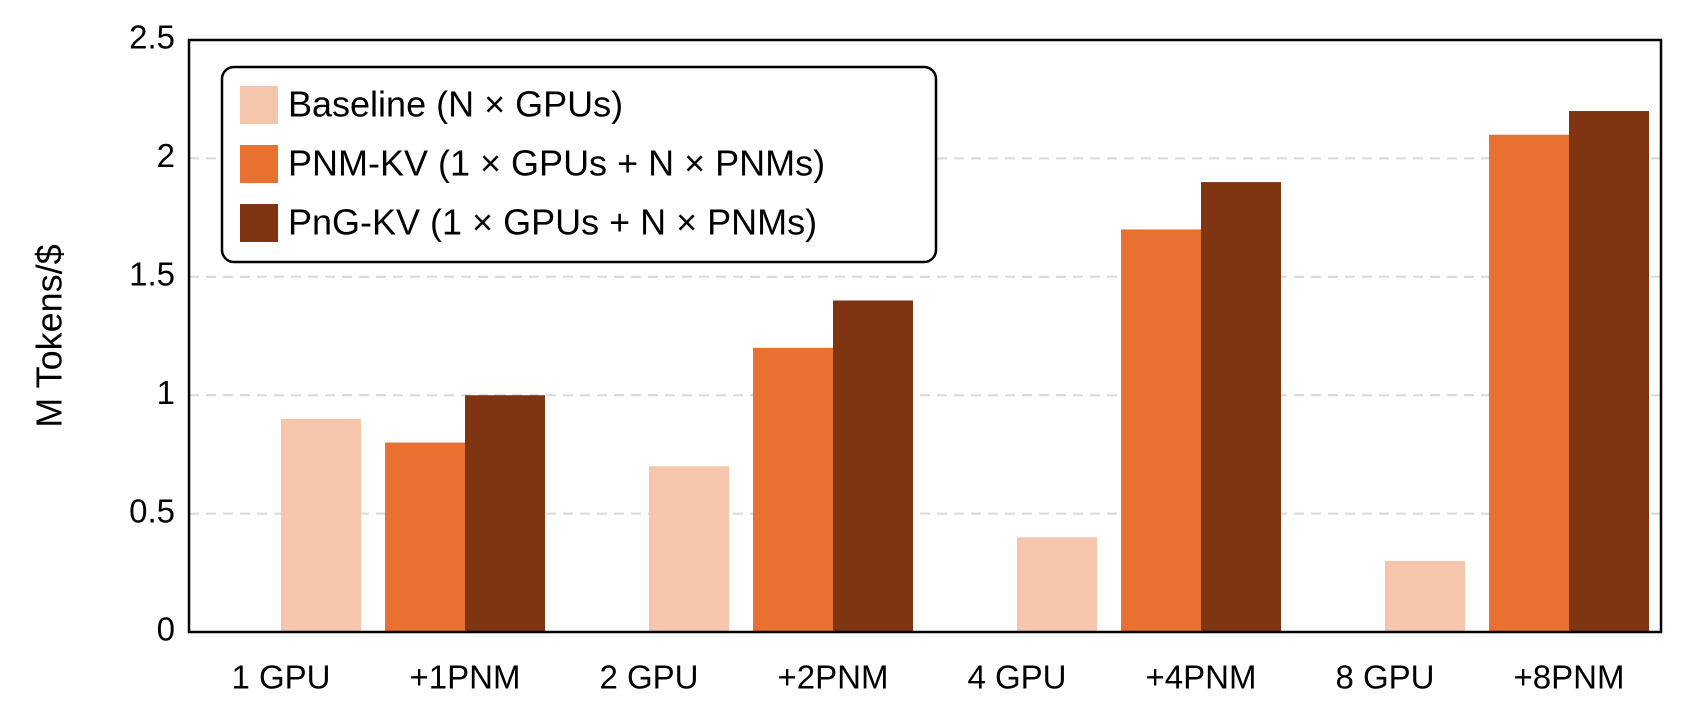 The image size is (1688, 709). What do you see at coordinates (166, 629) in the screenshot?
I see `y-tick-label: 0` at bounding box center [166, 629].